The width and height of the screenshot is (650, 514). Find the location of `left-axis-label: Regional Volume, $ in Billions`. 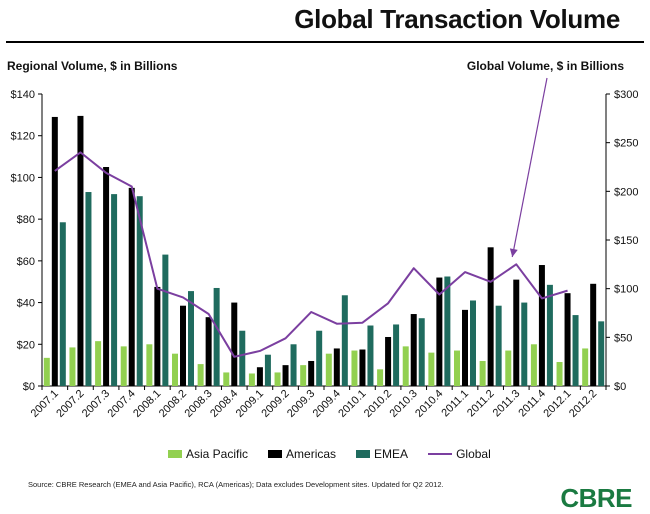

left-axis-label: Regional Volume, $ in Billions is located at coordinates (92, 66).